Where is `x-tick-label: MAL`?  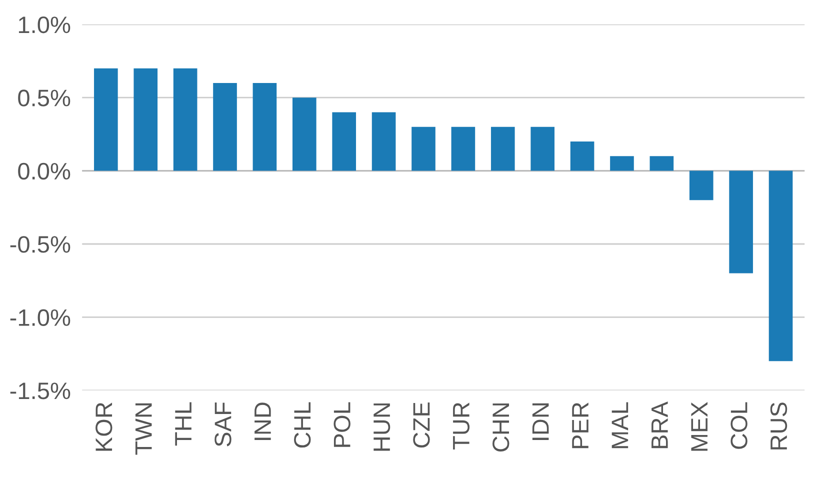 x-tick-label: MAL is located at coordinates (620, 425).